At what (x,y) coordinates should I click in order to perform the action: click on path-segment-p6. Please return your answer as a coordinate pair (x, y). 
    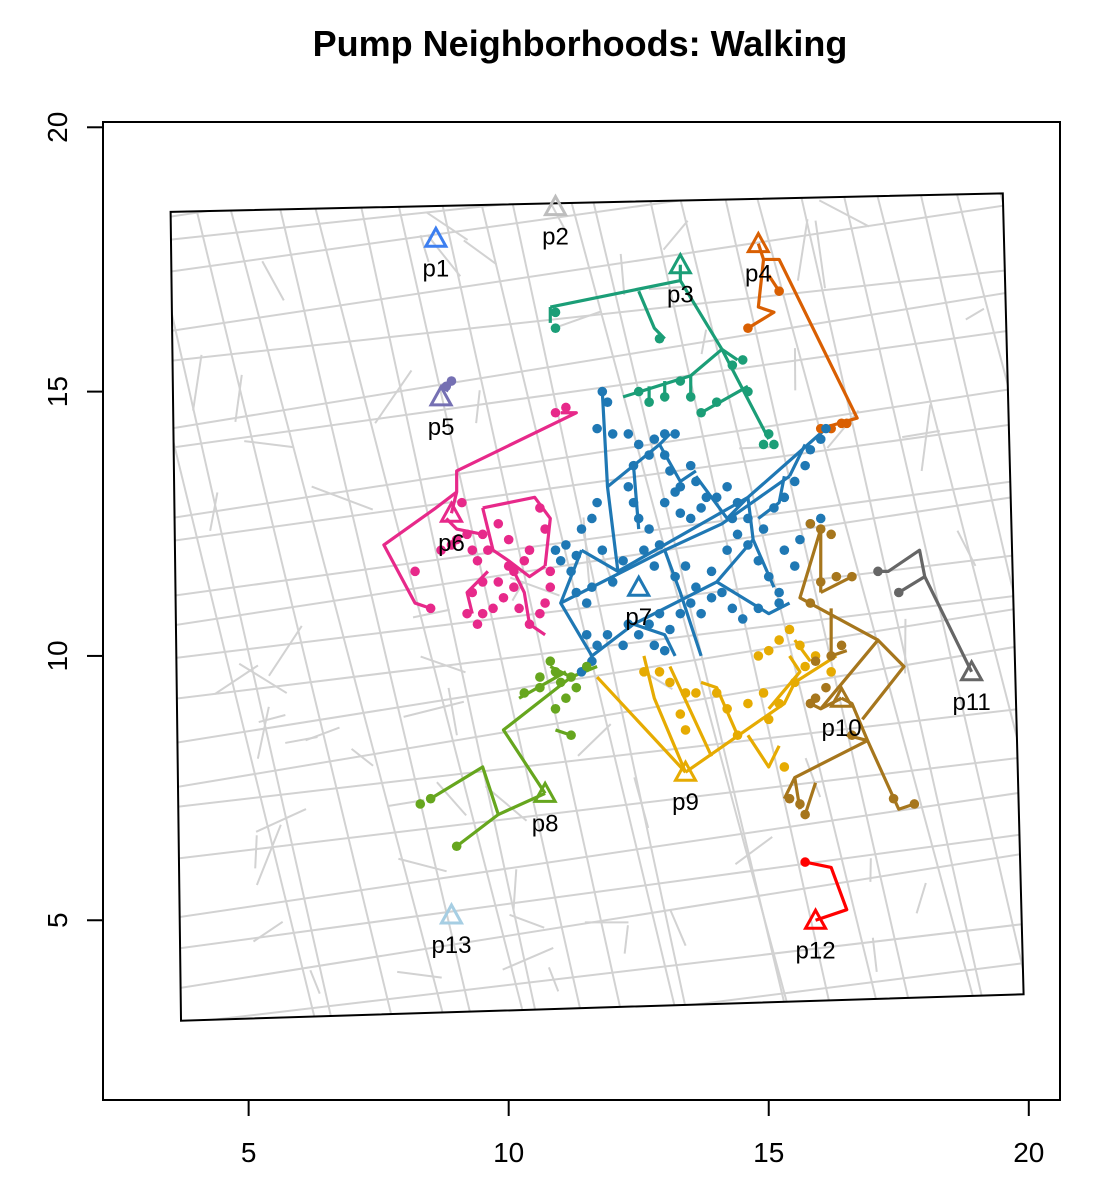
    Looking at the image, I should click on (513, 462).